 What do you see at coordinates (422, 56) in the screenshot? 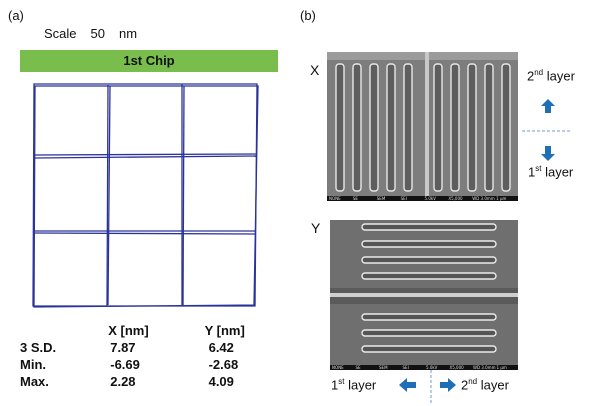
I see `sem-x-top-band` at bounding box center [422, 56].